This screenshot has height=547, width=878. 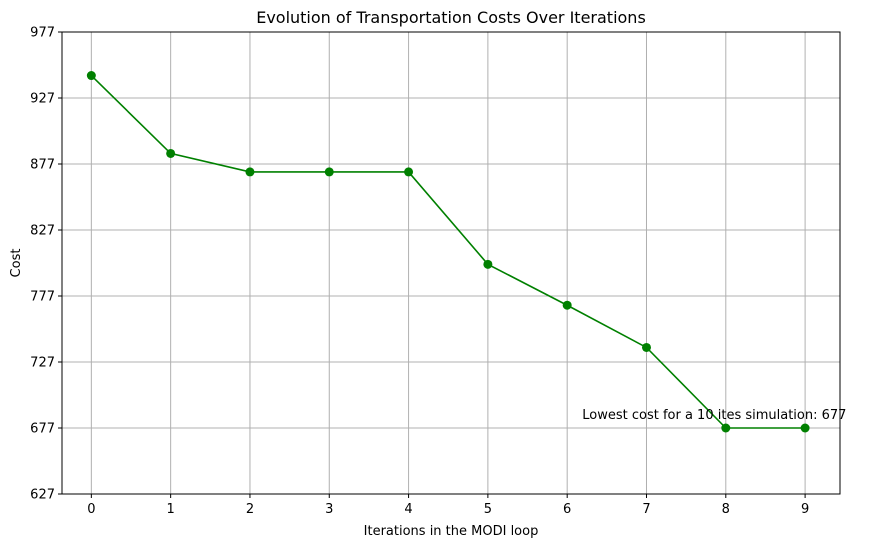 What do you see at coordinates (646, 509) in the screenshot?
I see `x-tick-label: 7` at bounding box center [646, 509].